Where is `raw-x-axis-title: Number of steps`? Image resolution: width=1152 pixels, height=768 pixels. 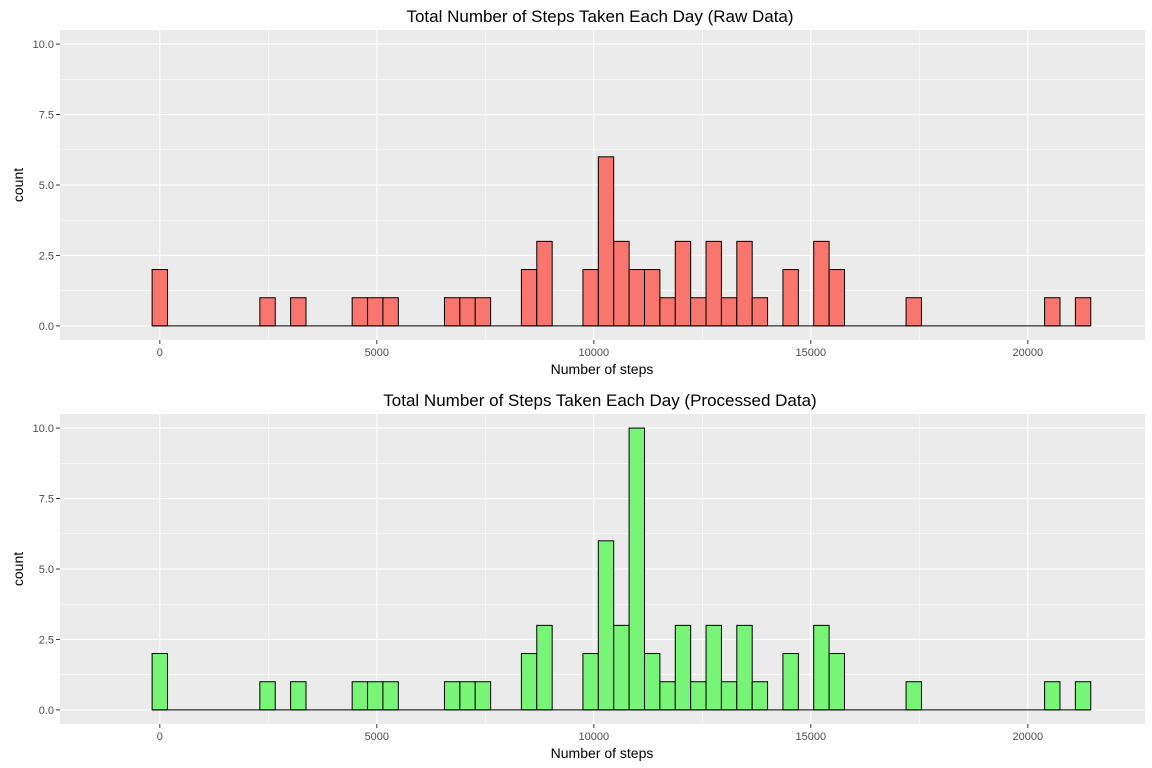
raw-x-axis-title: Number of steps is located at coordinates (602, 369).